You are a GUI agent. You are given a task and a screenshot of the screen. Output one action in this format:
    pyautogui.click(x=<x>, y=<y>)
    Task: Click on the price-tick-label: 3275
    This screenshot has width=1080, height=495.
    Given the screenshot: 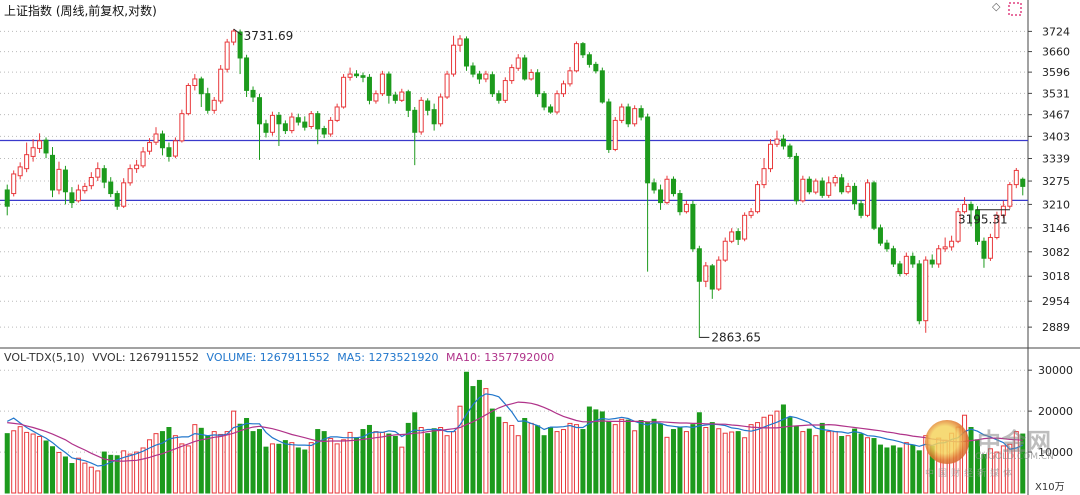 What is the action you would take?
    pyautogui.click(x=1056, y=181)
    